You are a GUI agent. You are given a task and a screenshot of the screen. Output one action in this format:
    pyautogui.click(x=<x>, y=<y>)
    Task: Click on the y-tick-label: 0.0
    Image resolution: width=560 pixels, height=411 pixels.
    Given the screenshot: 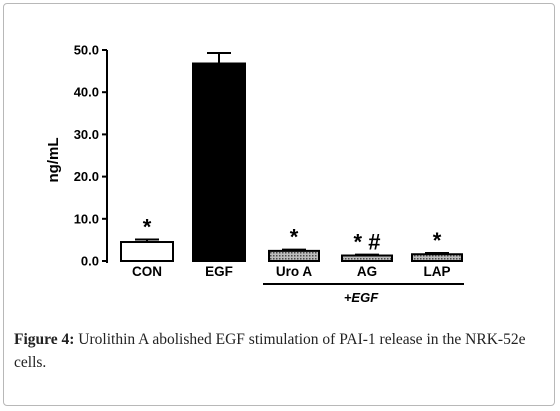 What is the action you would take?
    pyautogui.click(x=90, y=261)
    